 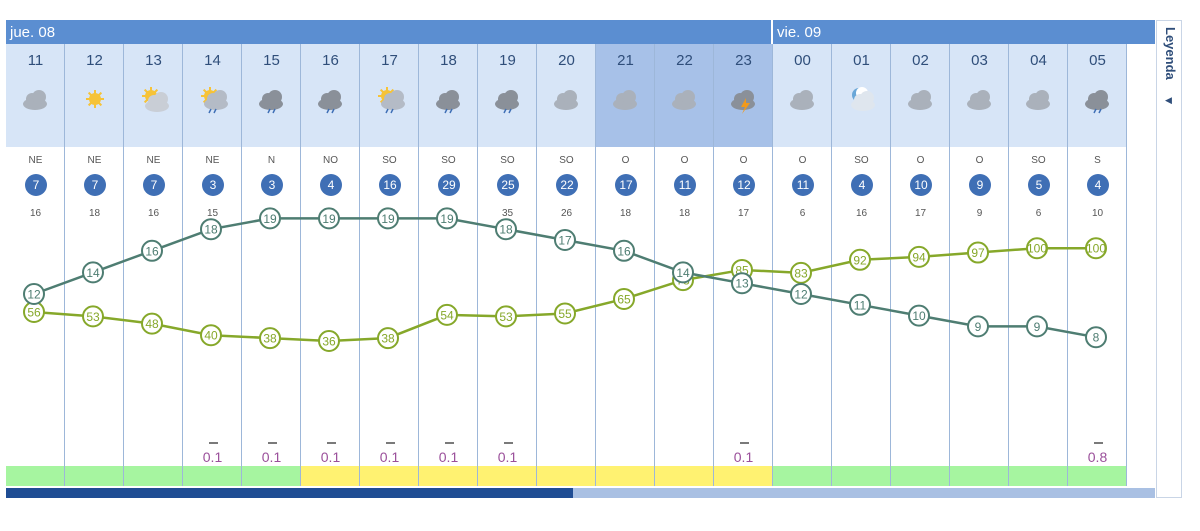 What do you see at coordinates (684, 60) in the screenshot?
I see `hour-label: 22` at bounding box center [684, 60].